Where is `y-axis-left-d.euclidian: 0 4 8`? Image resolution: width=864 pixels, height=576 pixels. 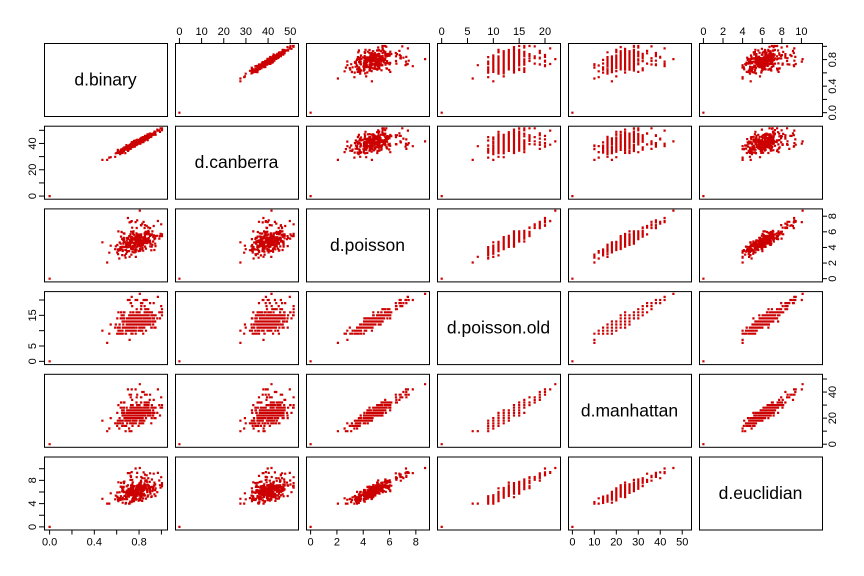 y-axis-left-d.euclidian: 0 4 8 is located at coordinates (35, 499).